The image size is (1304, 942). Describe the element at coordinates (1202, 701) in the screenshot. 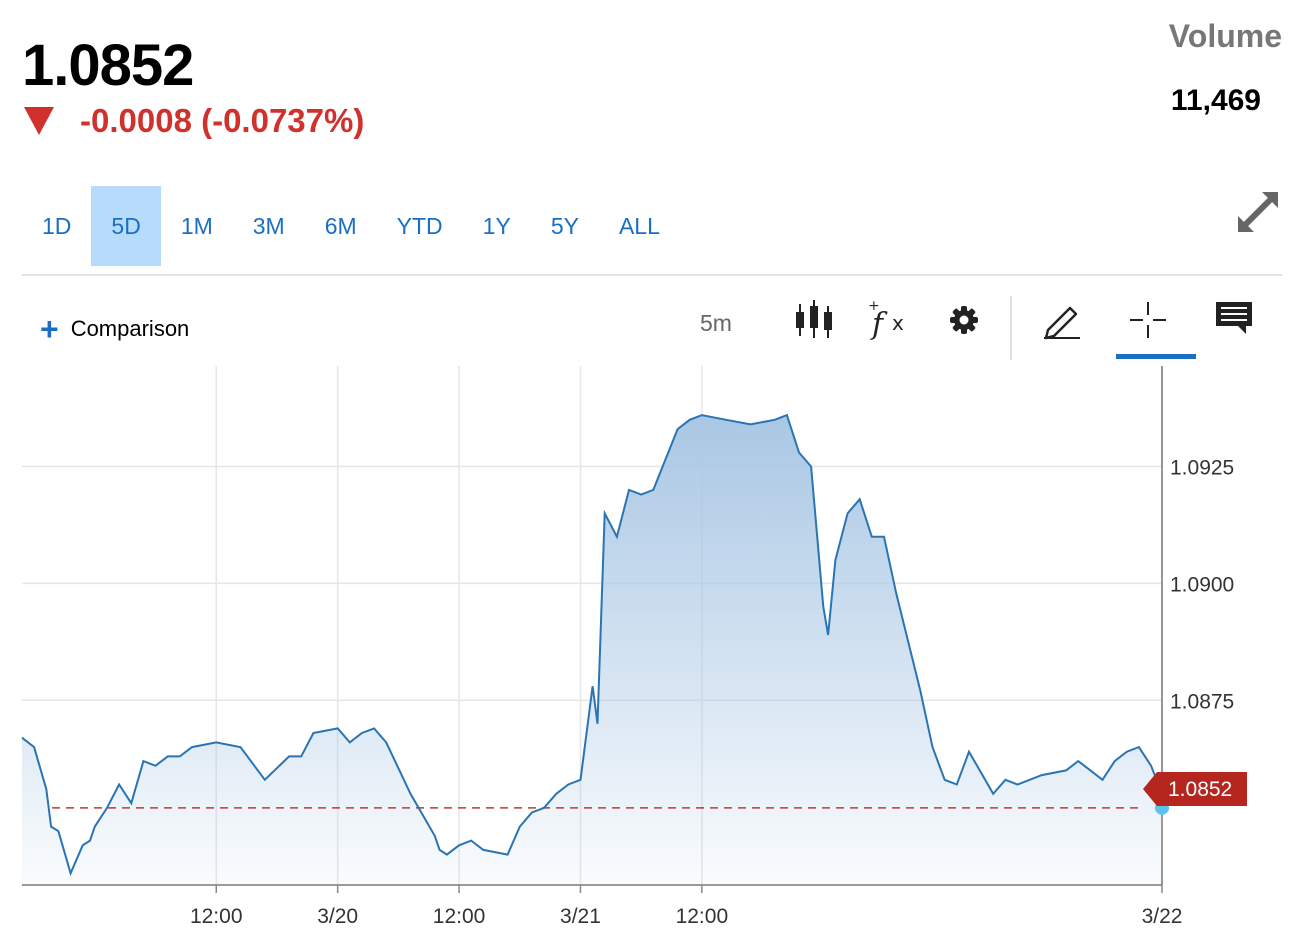

I see `y-tick-label: 1.0875` at that location.